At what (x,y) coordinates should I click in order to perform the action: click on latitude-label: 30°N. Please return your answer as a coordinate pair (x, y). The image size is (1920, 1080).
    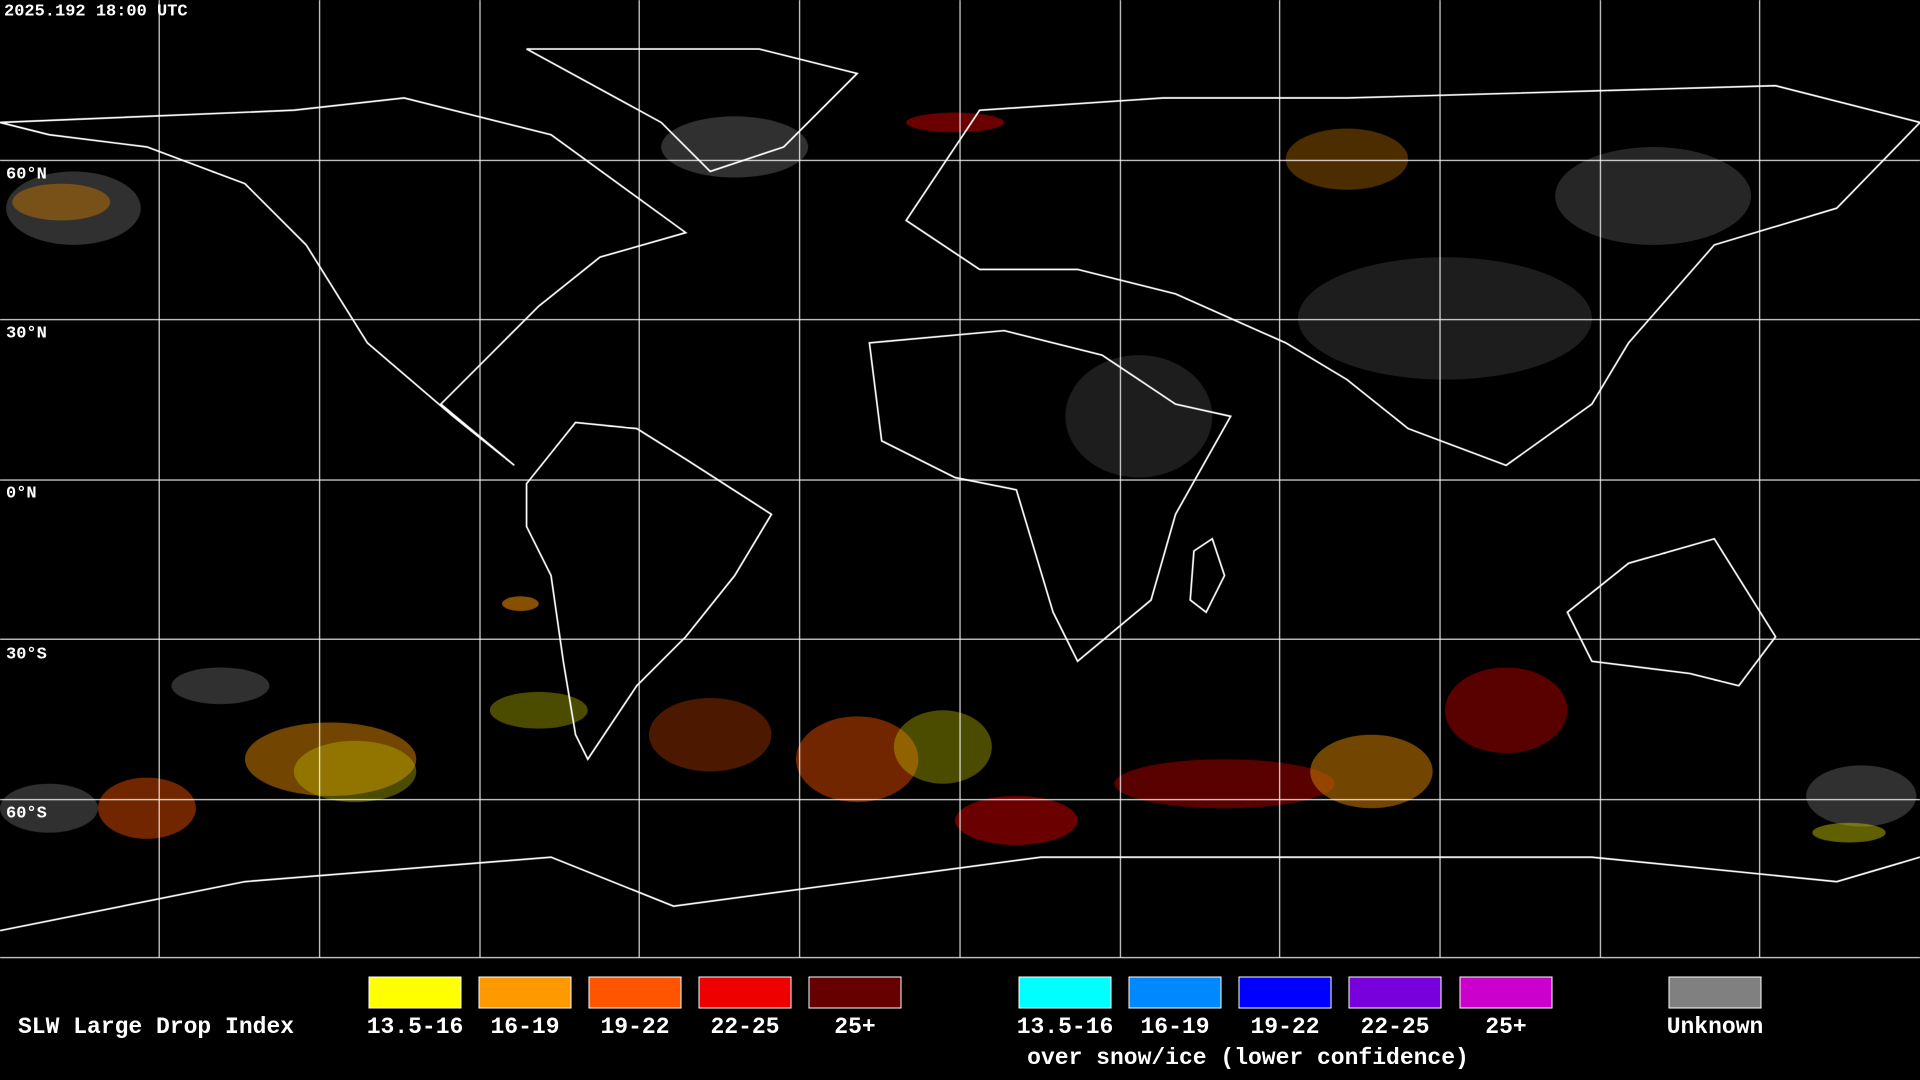
    Looking at the image, I should click on (26, 333).